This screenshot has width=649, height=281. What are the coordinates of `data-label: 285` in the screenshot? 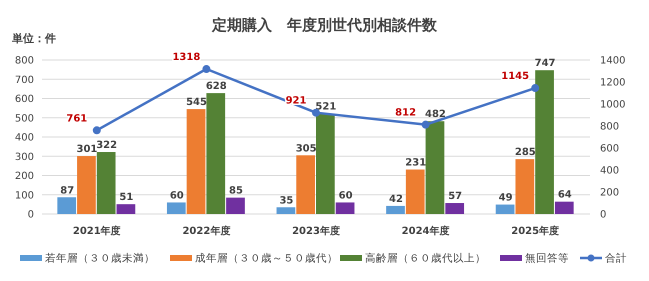 It's located at (525, 152).